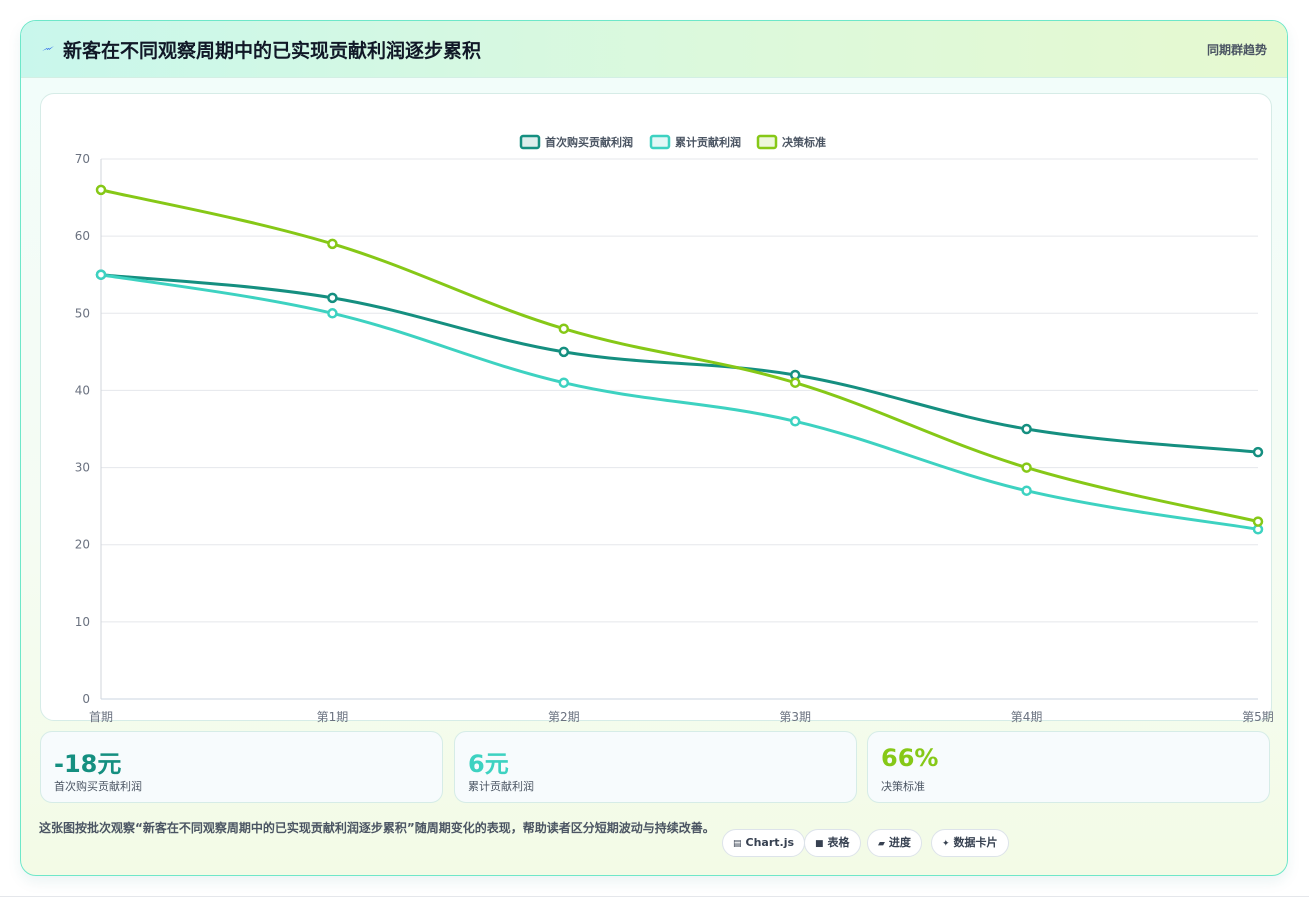 The image size is (1309, 898). What do you see at coordinates (819, 844) in the screenshot?
I see `table-icon: ■` at bounding box center [819, 844].